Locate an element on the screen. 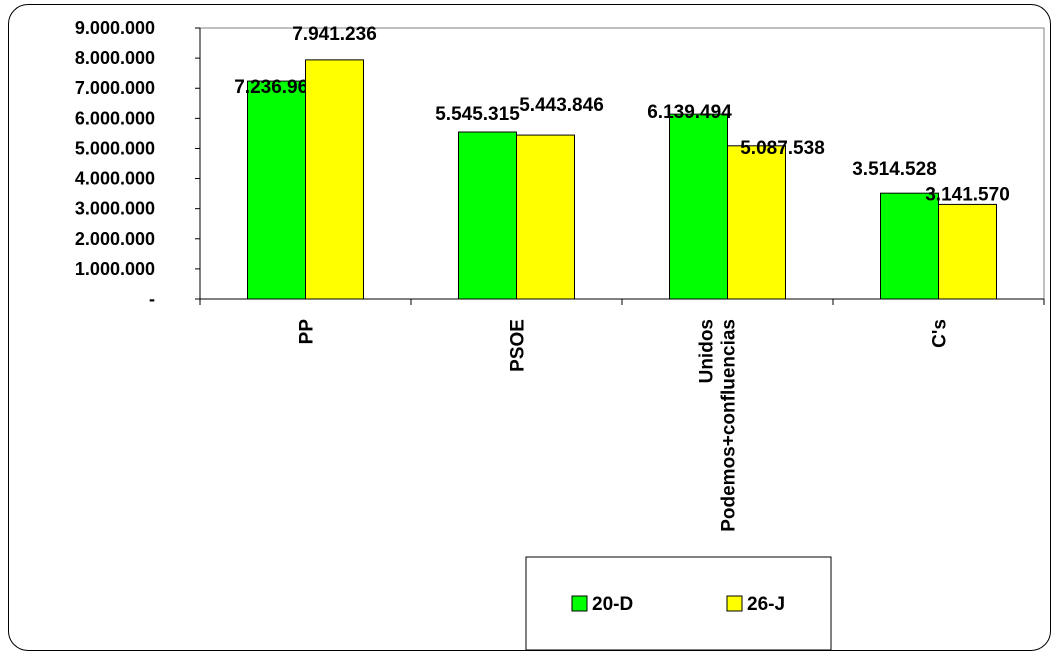 This screenshot has height=658, width=1062. data-label: 7.236.965 is located at coordinates (276, 87).